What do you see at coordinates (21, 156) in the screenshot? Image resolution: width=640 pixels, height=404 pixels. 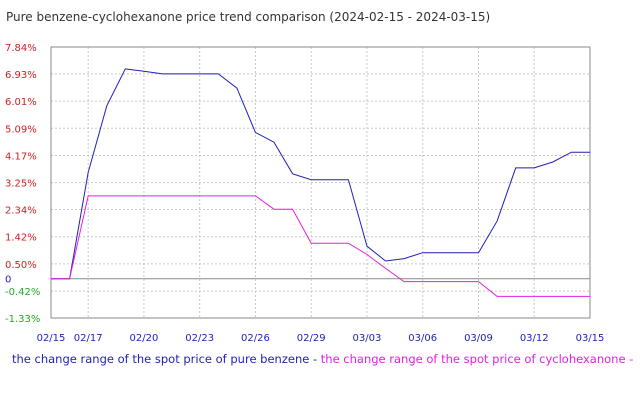 I see `y-tick-label: 4.17%` at bounding box center [21, 156].